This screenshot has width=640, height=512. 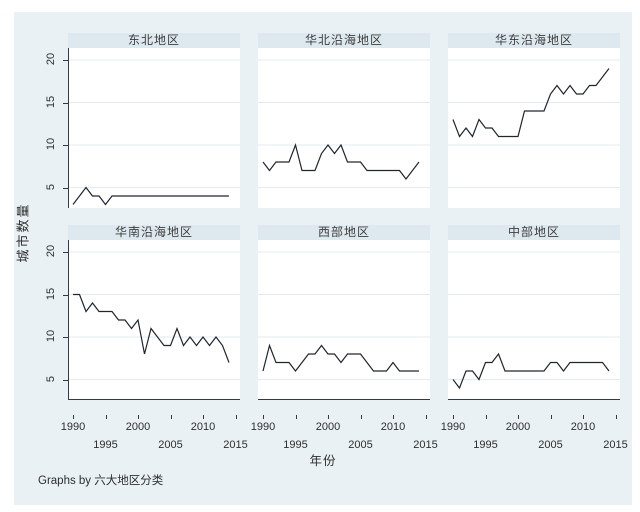 I want to click on panel-title: 华东沿海地区, so click(x=533, y=40).